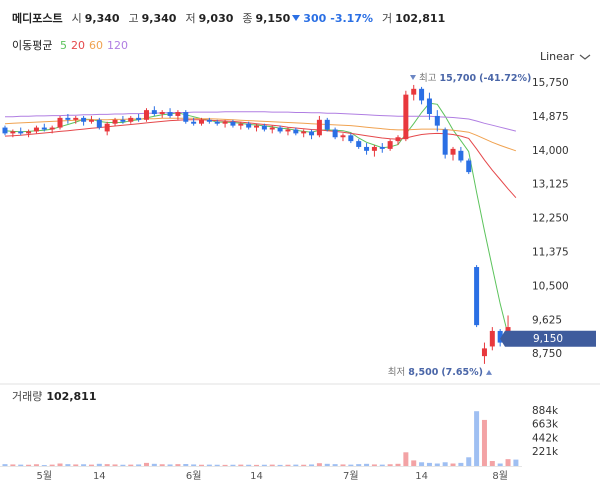 The width and height of the screenshot is (600, 489). What do you see at coordinates (37, 18) in the screenshot?
I see `stock-name: 메디포스트` at bounding box center [37, 18].